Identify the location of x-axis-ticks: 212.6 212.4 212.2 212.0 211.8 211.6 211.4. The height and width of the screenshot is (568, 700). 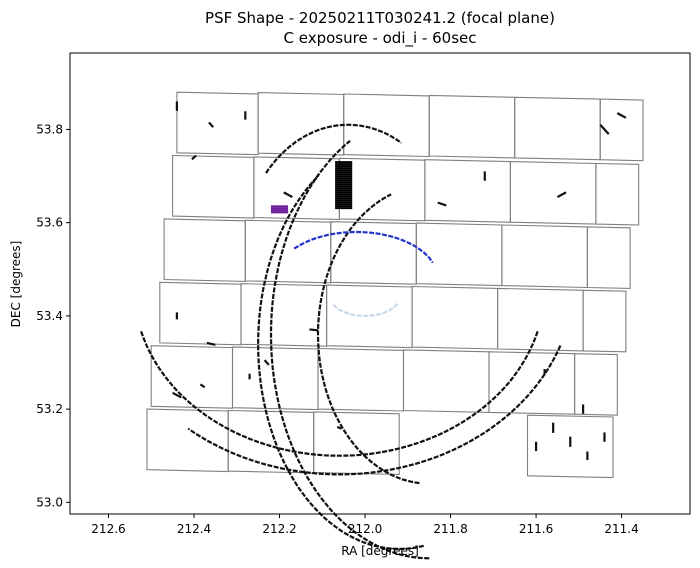
(365, 525).